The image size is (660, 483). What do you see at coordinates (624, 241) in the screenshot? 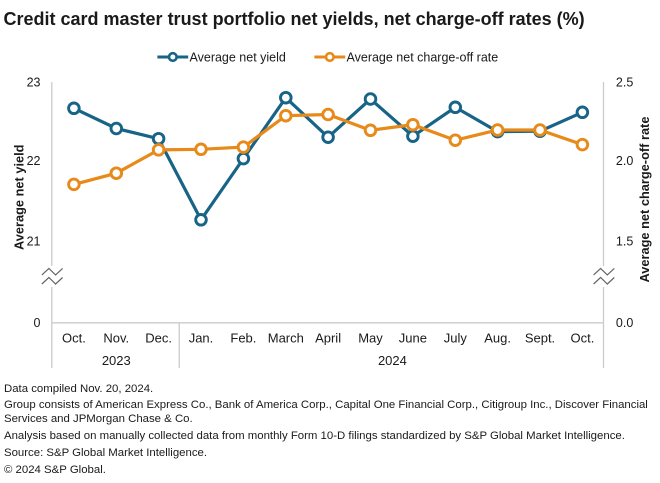
I see `svg-text: 1.5` at bounding box center [624, 241].